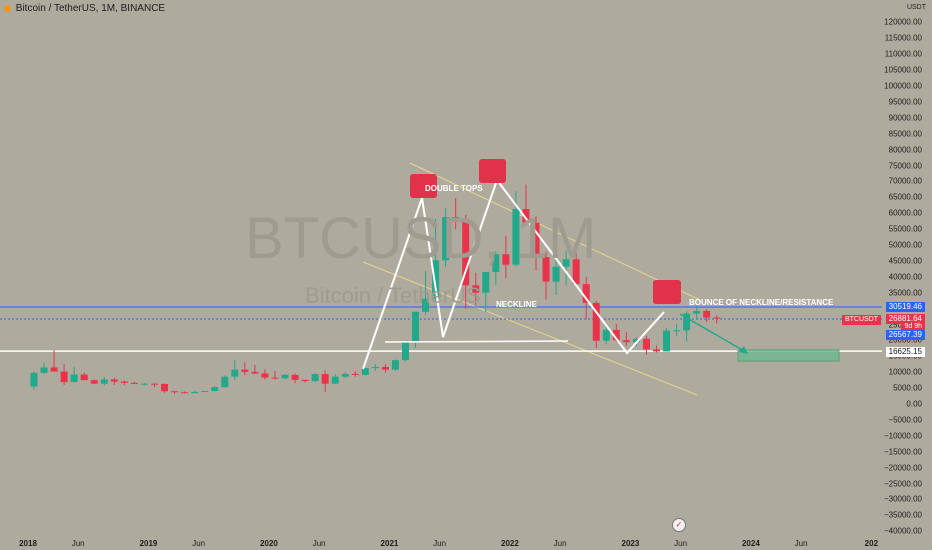  What do you see at coordinates (902, 499) in the screenshot?
I see `y-tick-label: −30000.00` at bounding box center [902, 499].